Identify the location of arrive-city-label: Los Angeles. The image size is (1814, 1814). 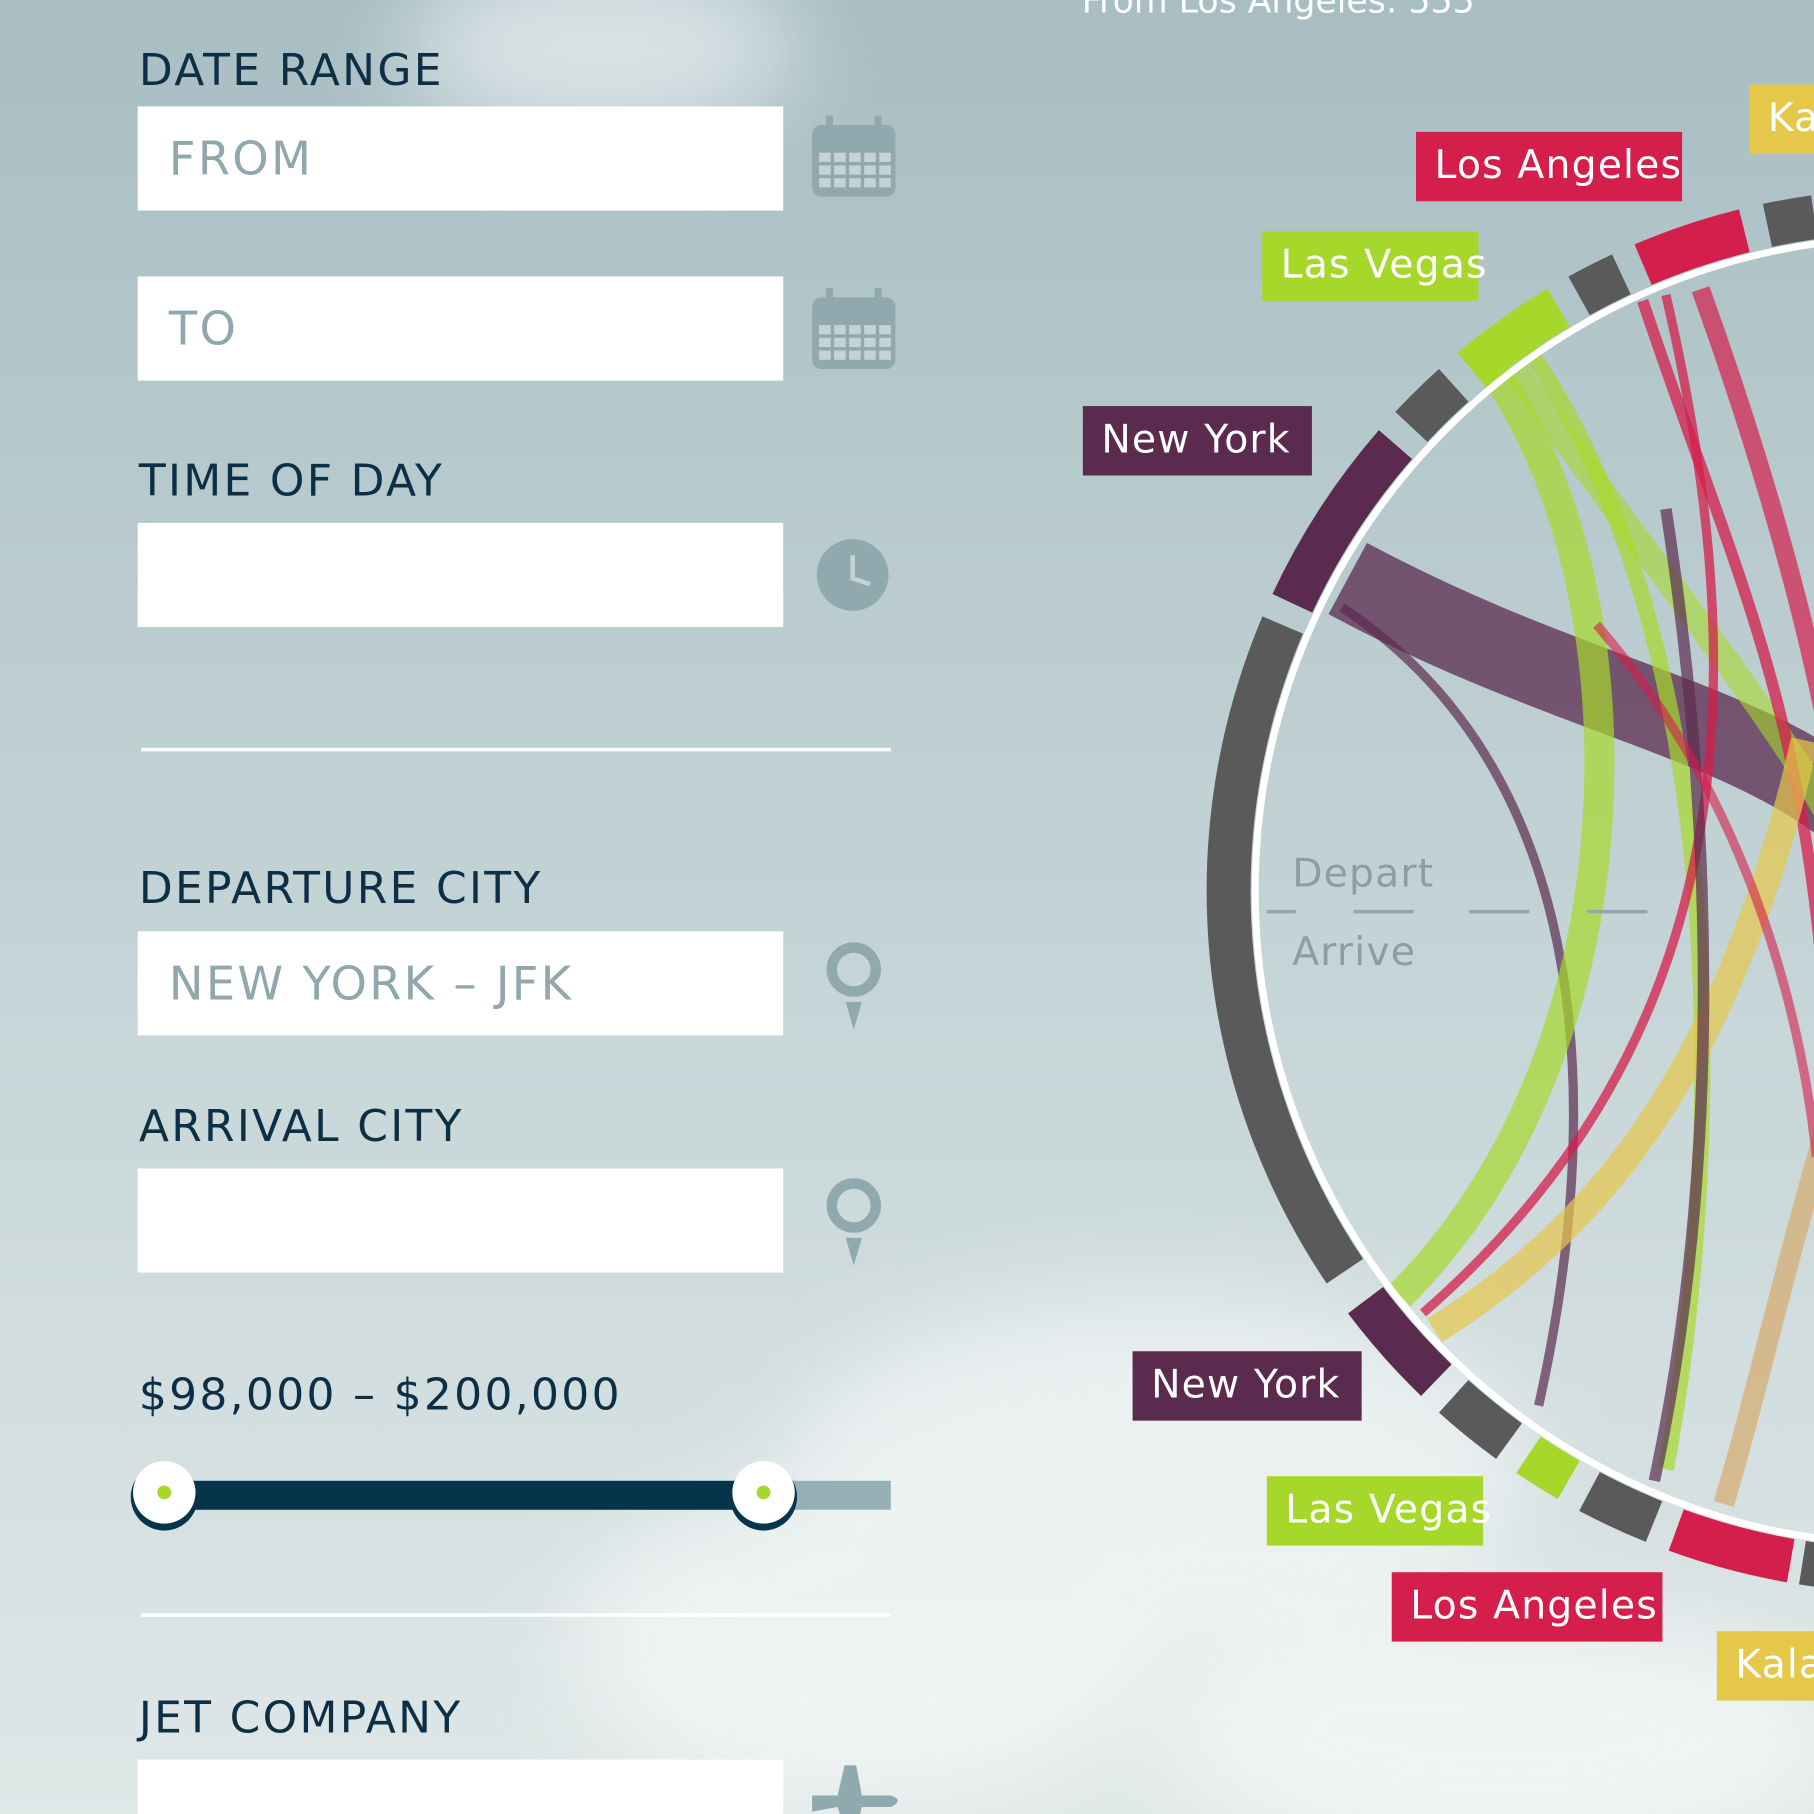
(1534, 1606).